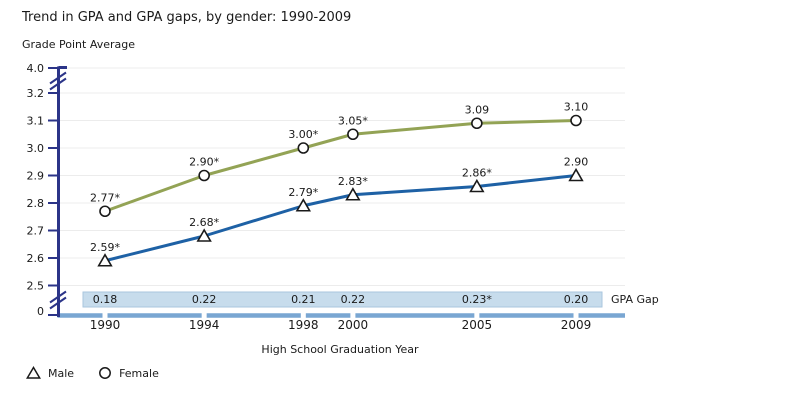 This screenshot has width=800, height=400. Describe the element at coordinates (576, 107) in the screenshot. I see `data-point-label: 3.10` at that location.